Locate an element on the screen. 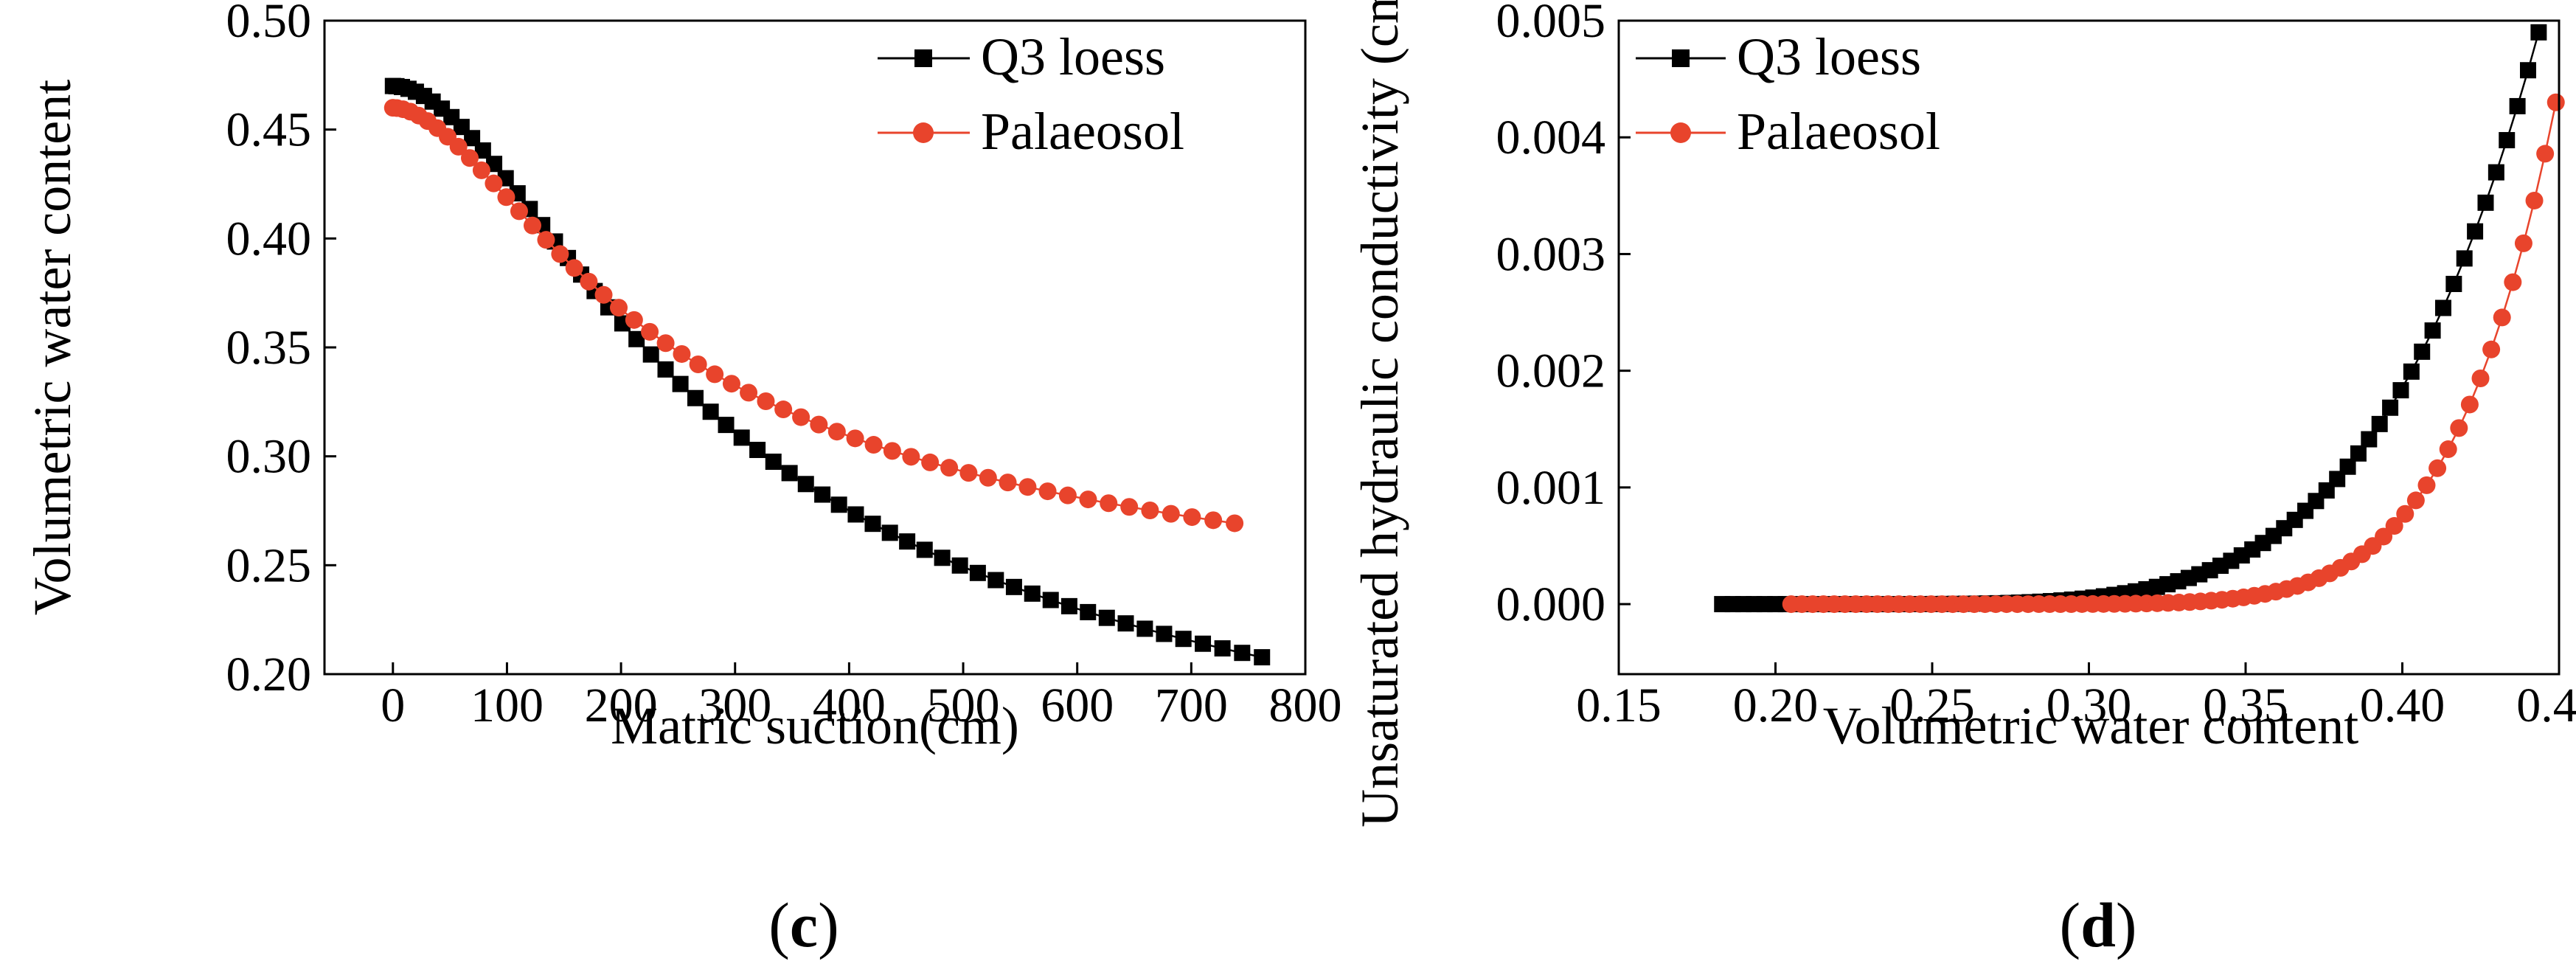 The height and width of the screenshot is (964, 2576). x-tick-label: 700 is located at coordinates (1191, 705).